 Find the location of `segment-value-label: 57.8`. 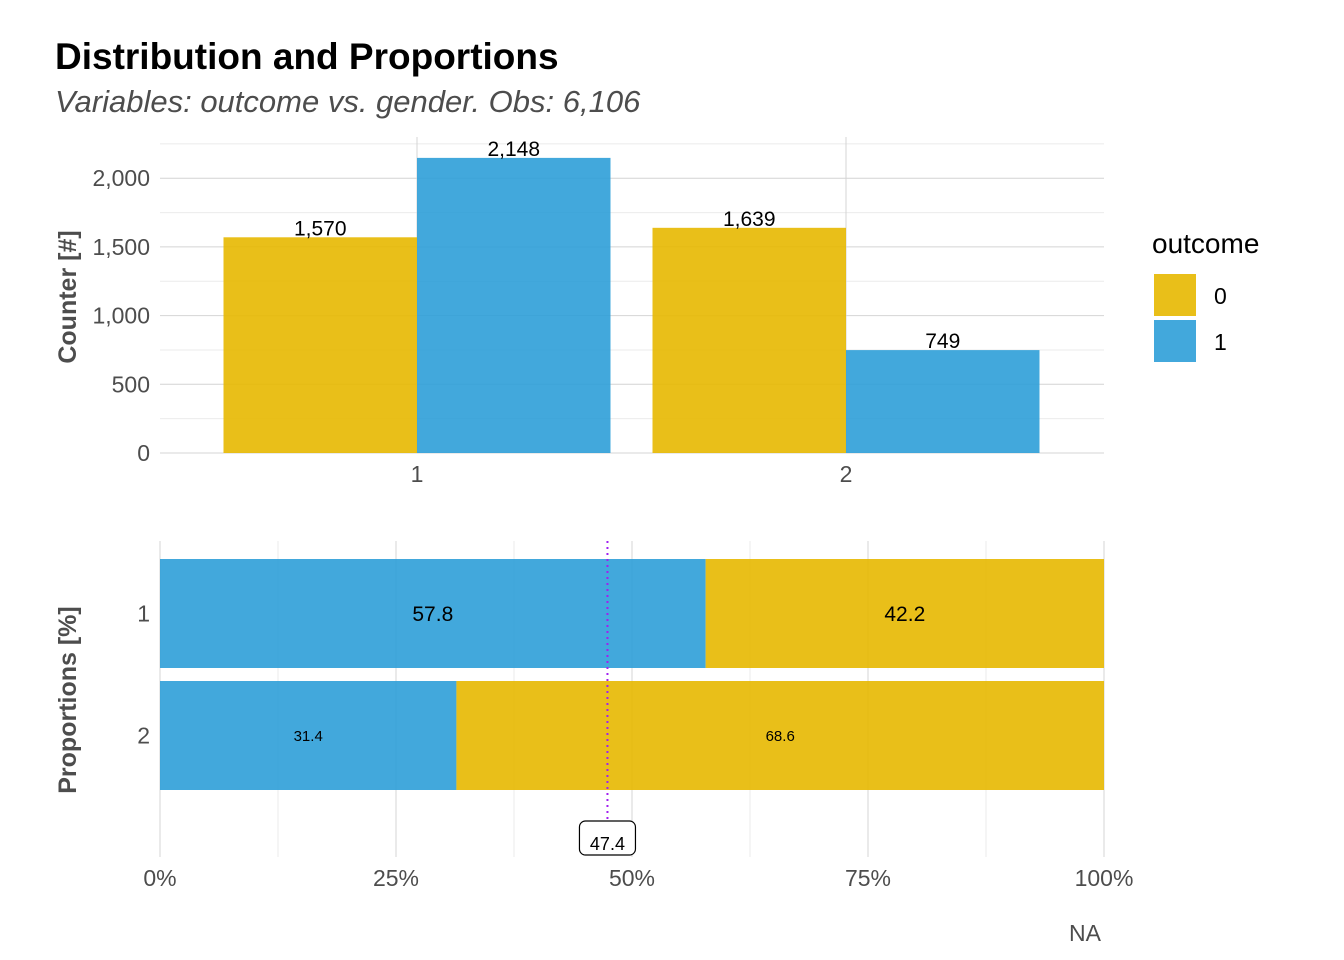

segment-value-label: 57.8 is located at coordinates (432, 614).